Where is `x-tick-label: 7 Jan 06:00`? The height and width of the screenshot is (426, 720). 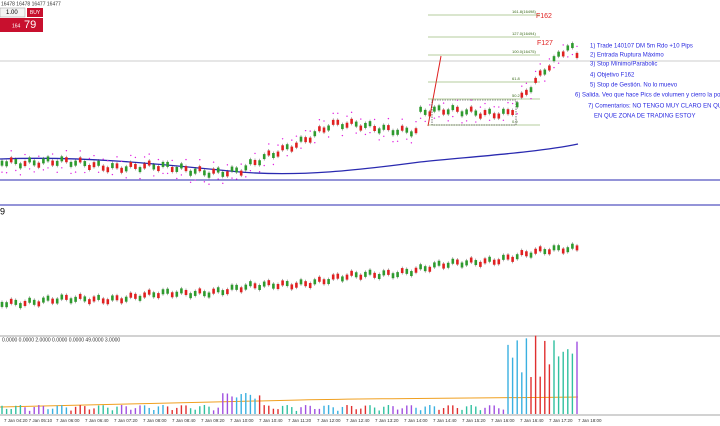 x-tick-label: 7 Jan 06:00 is located at coordinates (68, 420).